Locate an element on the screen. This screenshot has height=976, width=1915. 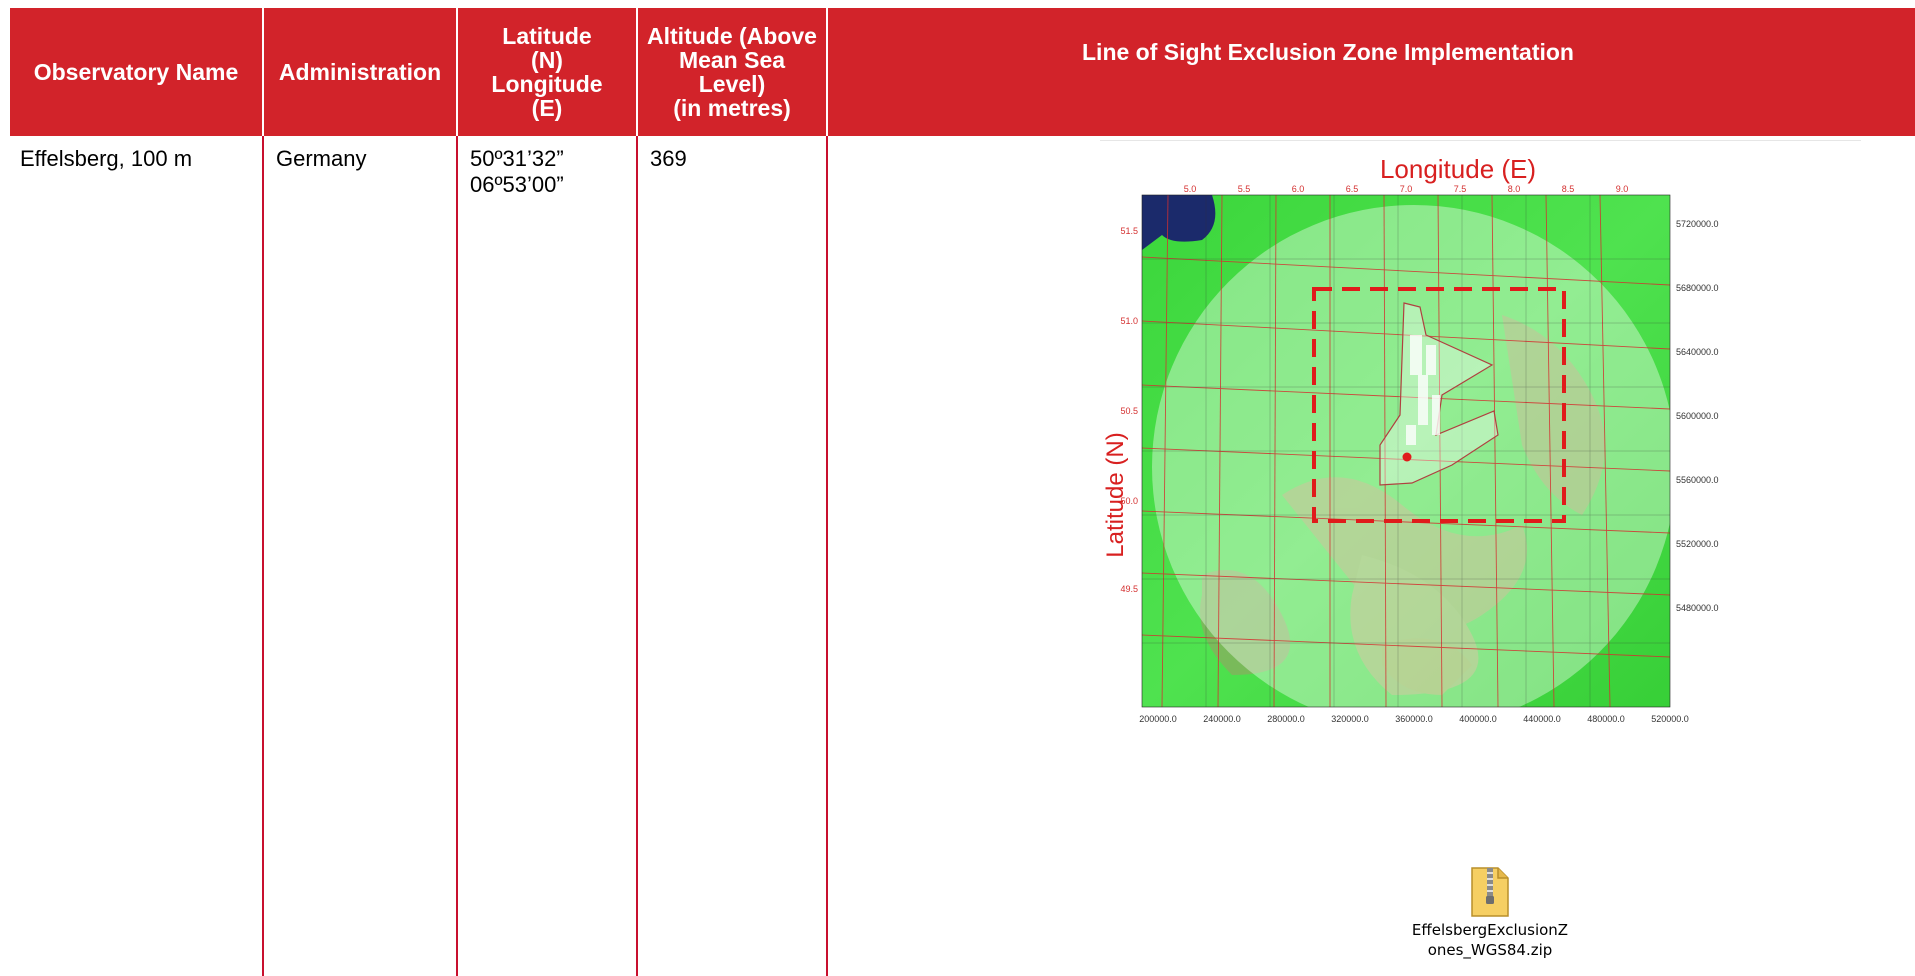
easting-tick-label: 520000.0 is located at coordinates (1670, 719).